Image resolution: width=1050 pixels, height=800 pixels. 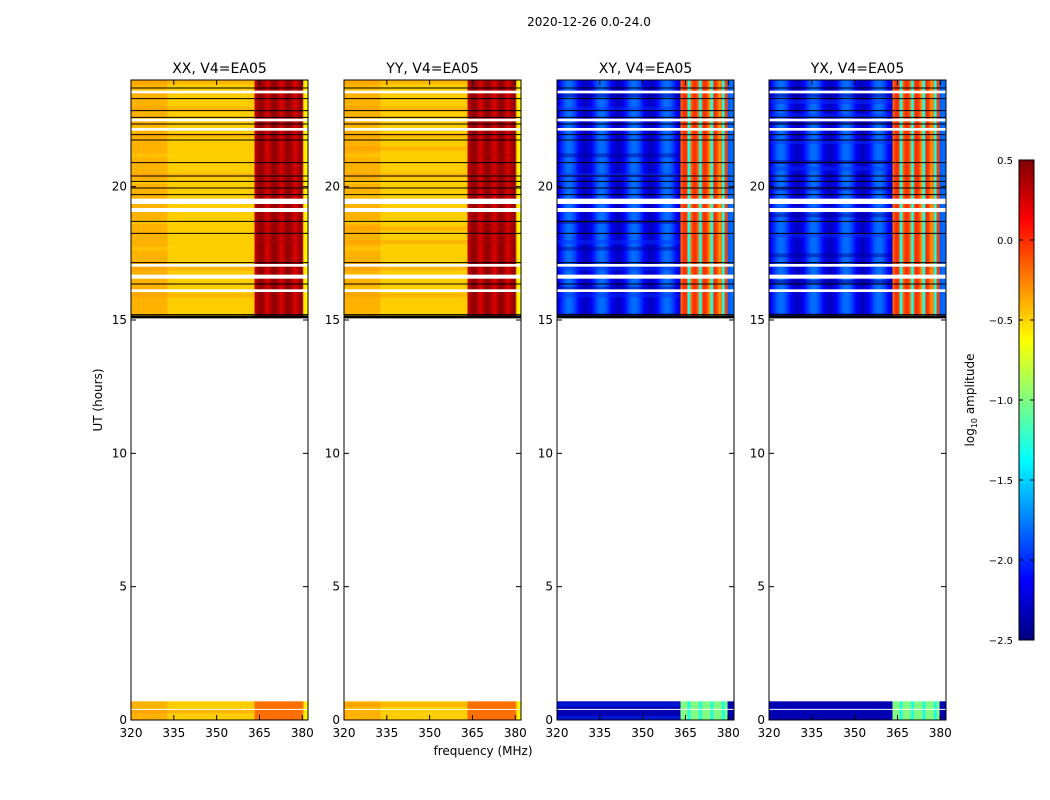 What do you see at coordinates (589, 22) in the screenshot?
I see `figure-suptitle: 2020-12-26 0.0-24.0` at bounding box center [589, 22].